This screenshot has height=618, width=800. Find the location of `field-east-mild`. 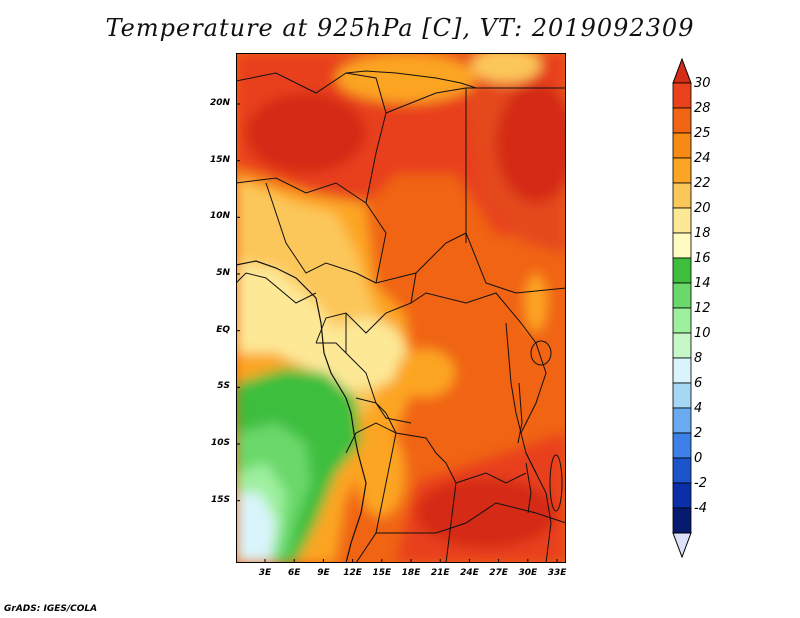

field-east-mild is located at coordinates (536, 303).